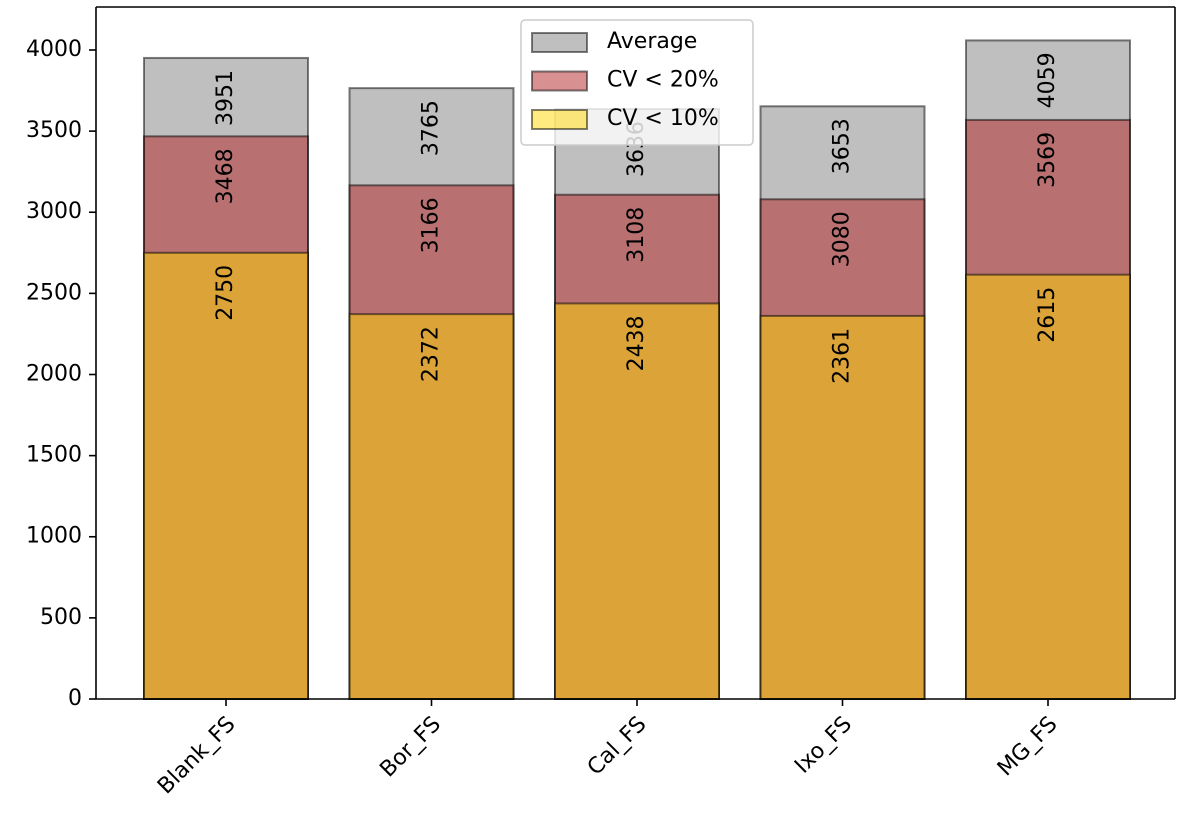 This screenshot has width=1177, height=827. What do you see at coordinates (75, 698) in the screenshot?
I see `y-tick-label: 0` at bounding box center [75, 698].